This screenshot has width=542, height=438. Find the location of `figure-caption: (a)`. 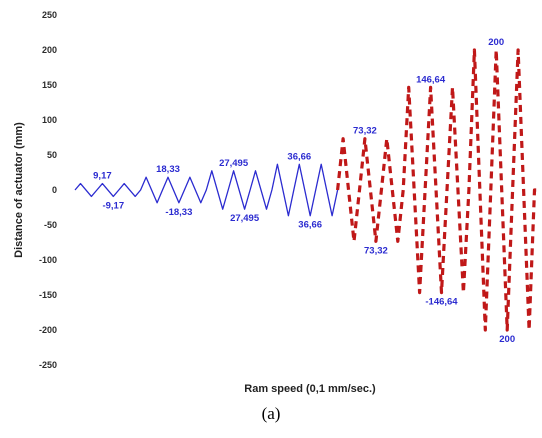

figure-caption: (a) is located at coordinates (271, 413).